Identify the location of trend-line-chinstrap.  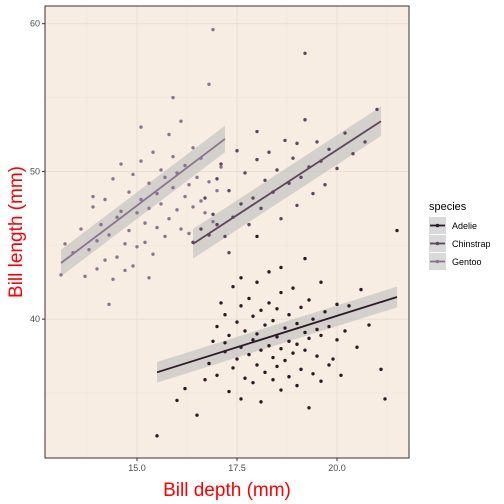
(287, 182).